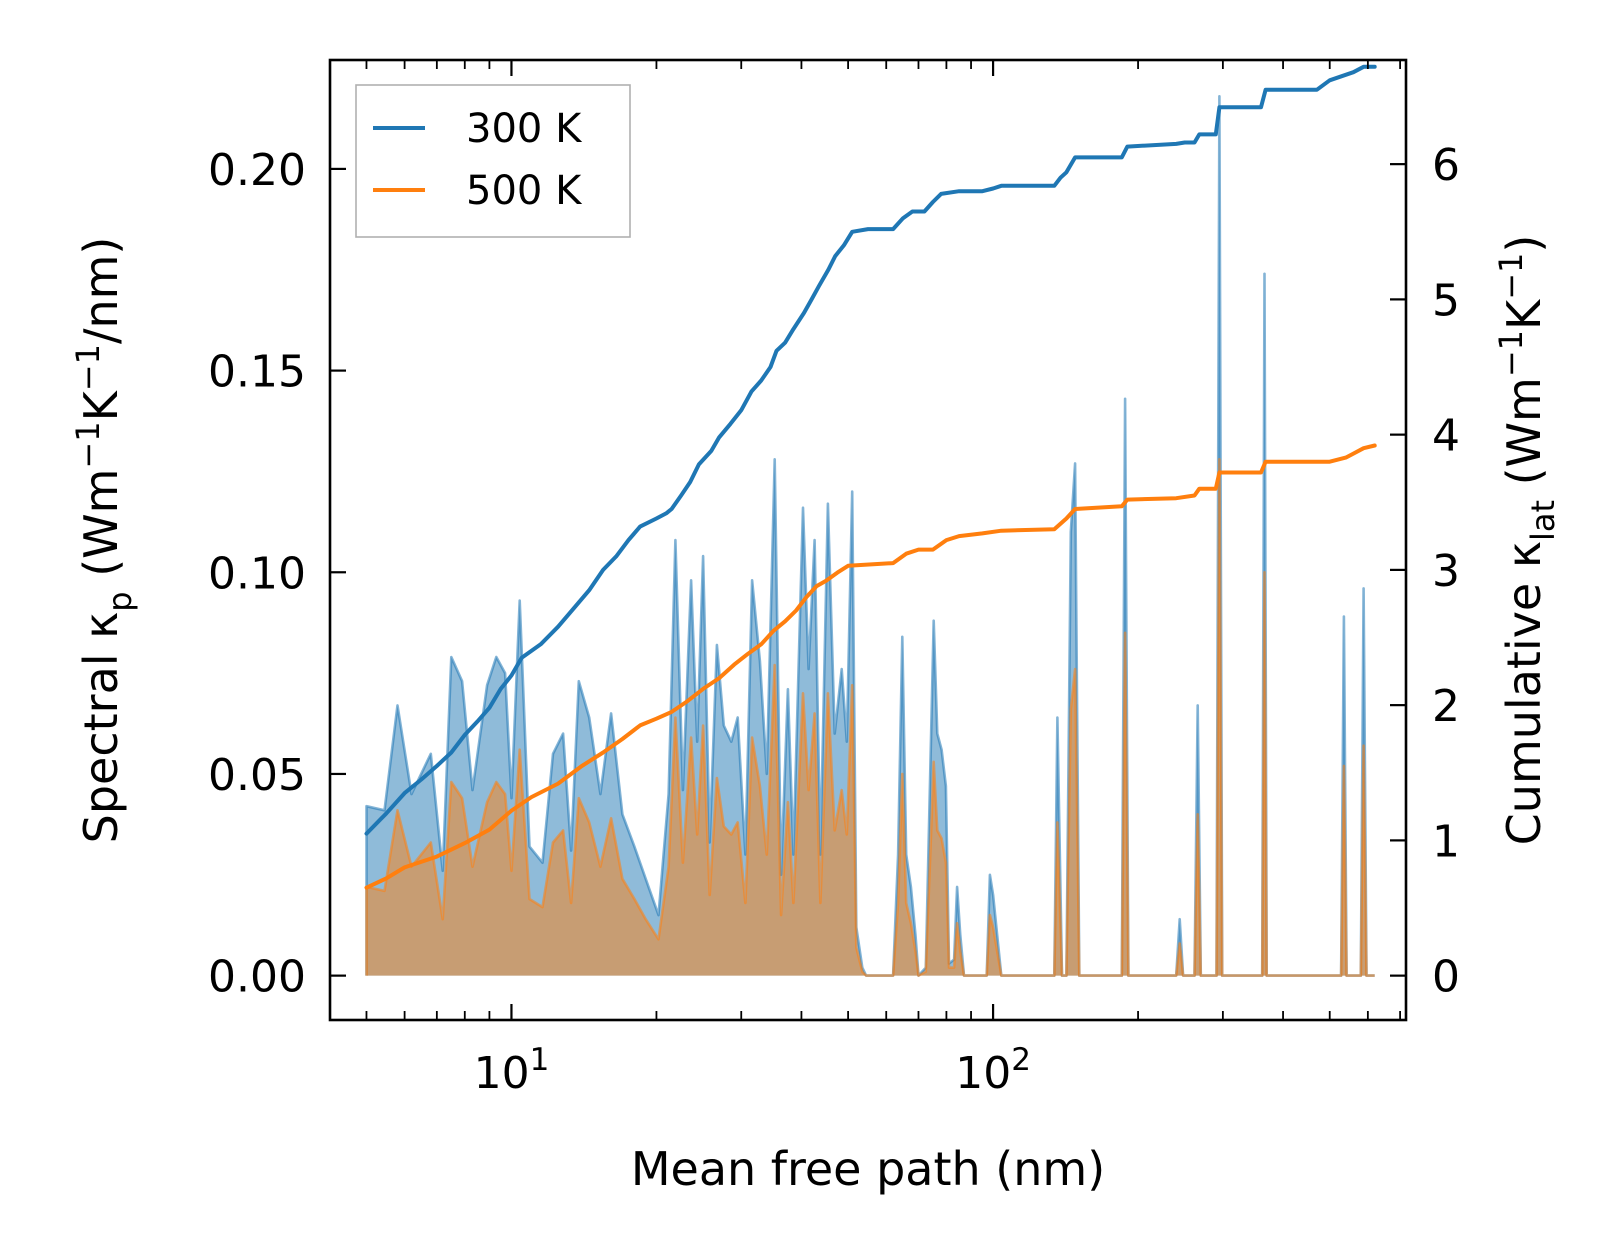 The width and height of the screenshot is (1623, 1259). What do you see at coordinates (257, 170) in the screenshot?
I see `y-tick-label-left: 0.20` at bounding box center [257, 170].